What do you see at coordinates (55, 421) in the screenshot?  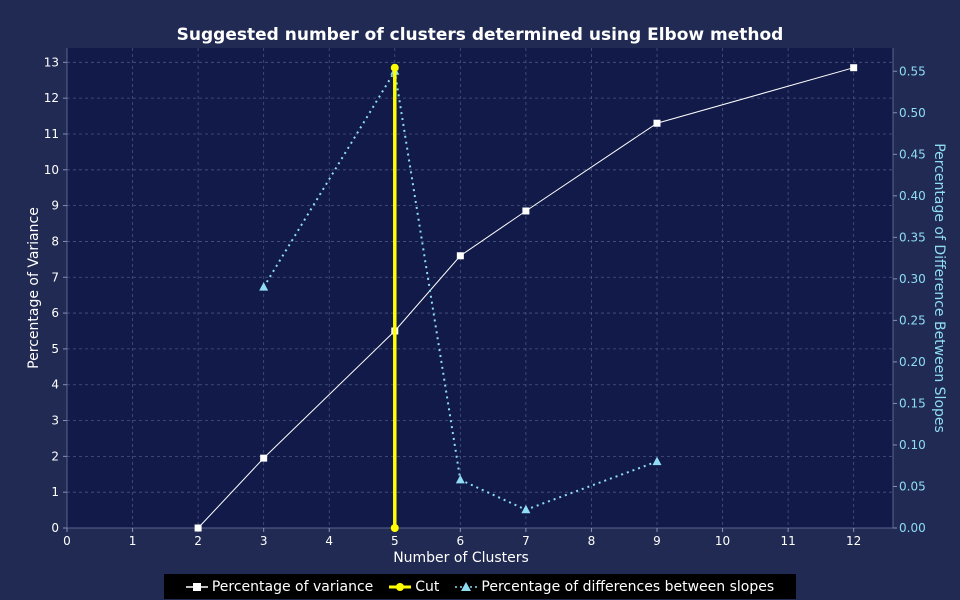 I see `y-tick-label: 3` at bounding box center [55, 421].